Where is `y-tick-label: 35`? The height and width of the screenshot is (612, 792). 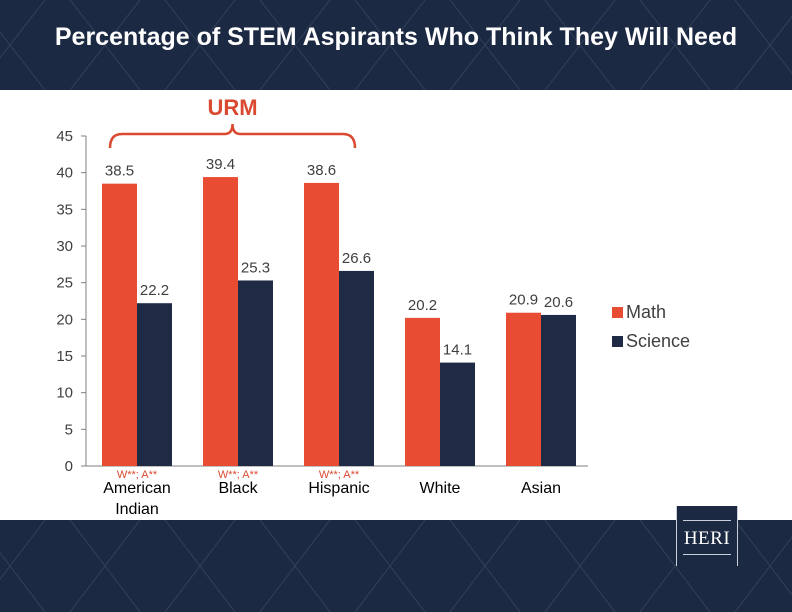
y-tick-label: 35 is located at coordinates (64, 209).